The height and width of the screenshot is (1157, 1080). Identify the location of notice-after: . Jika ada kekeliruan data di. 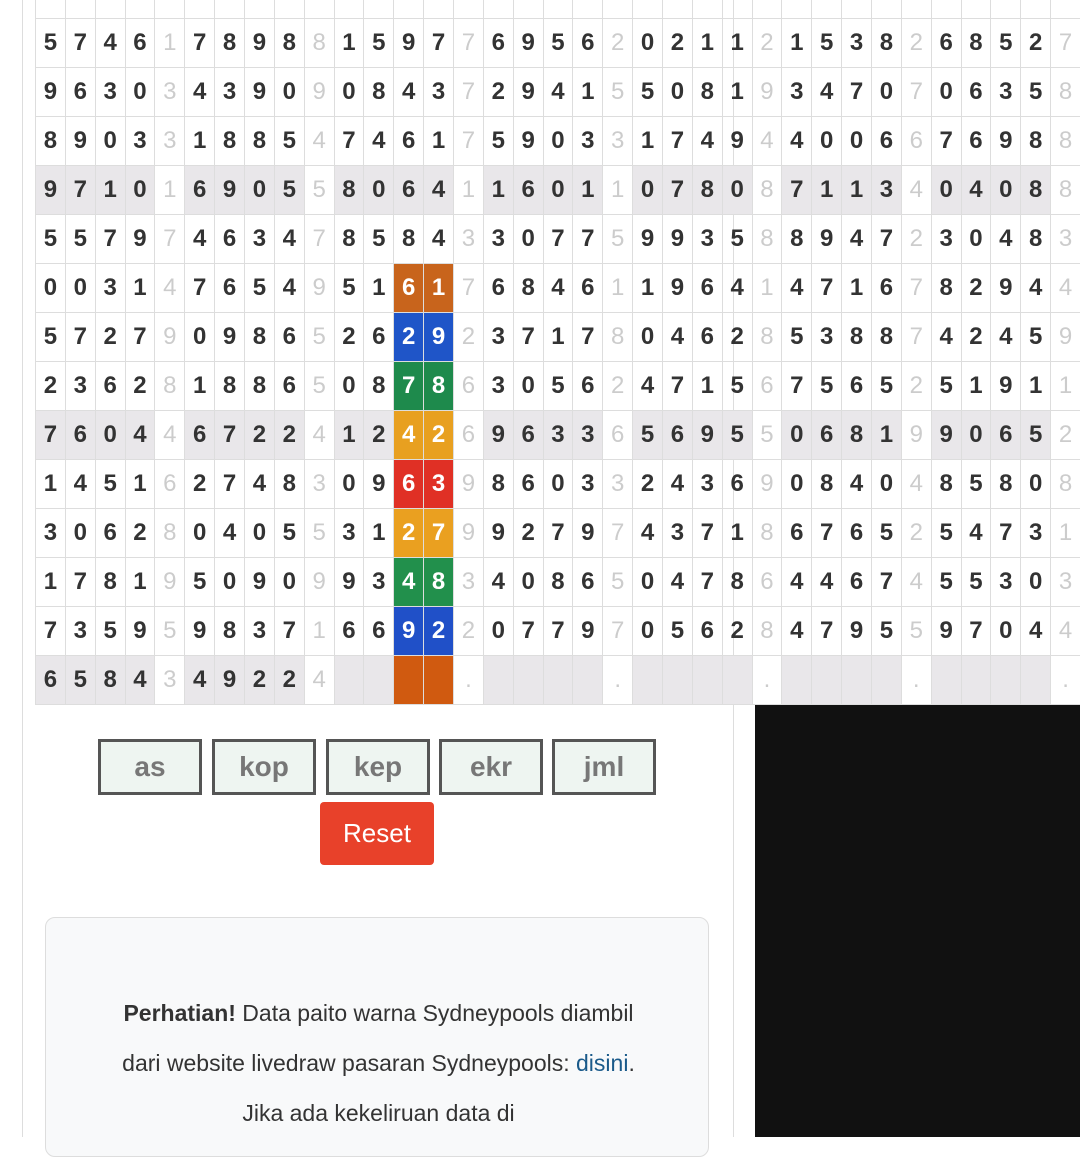
(438, 1088).